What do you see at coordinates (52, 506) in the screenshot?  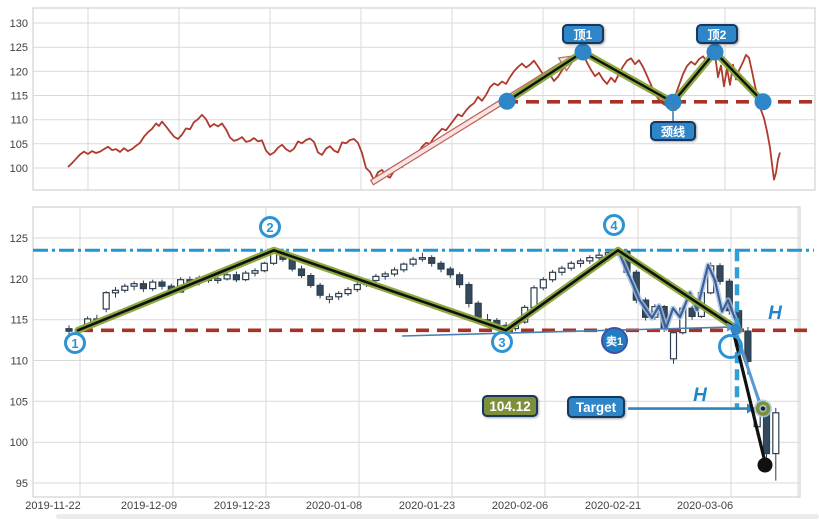 I see `x-tick-label: 2019-11-22` at bounding box center [52, 506].